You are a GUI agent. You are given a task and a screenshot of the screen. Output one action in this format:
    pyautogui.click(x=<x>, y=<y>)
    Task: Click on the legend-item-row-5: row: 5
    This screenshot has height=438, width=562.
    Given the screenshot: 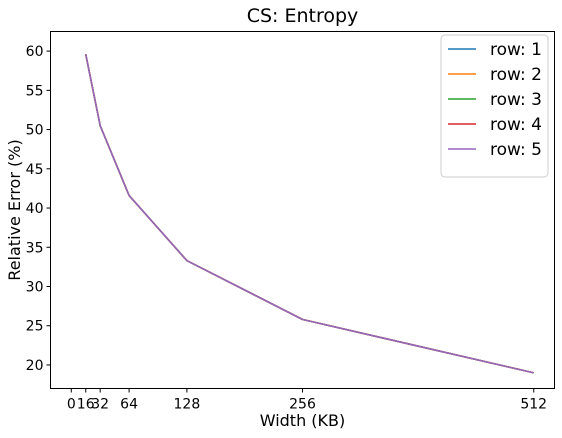 What is the action you would take?
    pyautogui.click(x=495, y=150)
    